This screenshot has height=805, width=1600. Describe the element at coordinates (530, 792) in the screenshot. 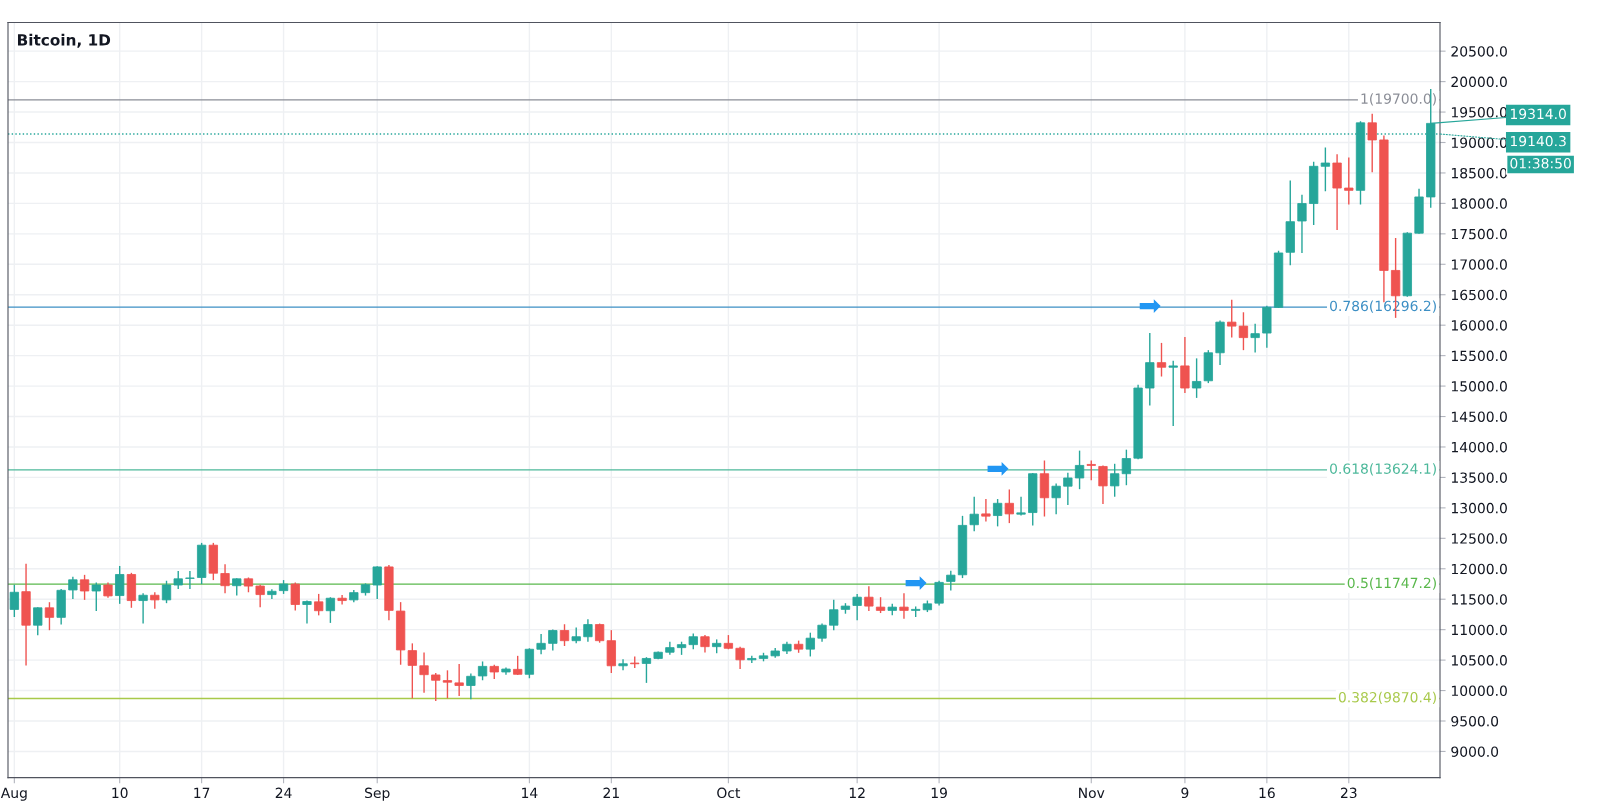

I see `x-tick-label: 14` at that location.